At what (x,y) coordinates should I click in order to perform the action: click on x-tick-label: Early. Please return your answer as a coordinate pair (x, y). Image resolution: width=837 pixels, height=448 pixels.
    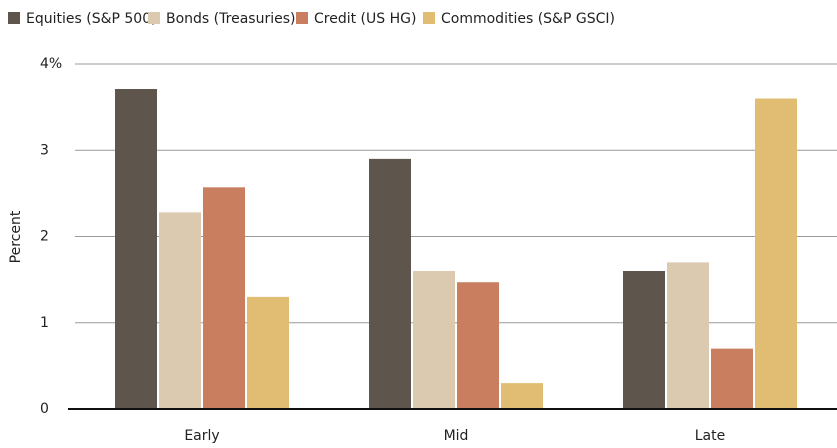
    Looking at the image, I should click on (201, 436).